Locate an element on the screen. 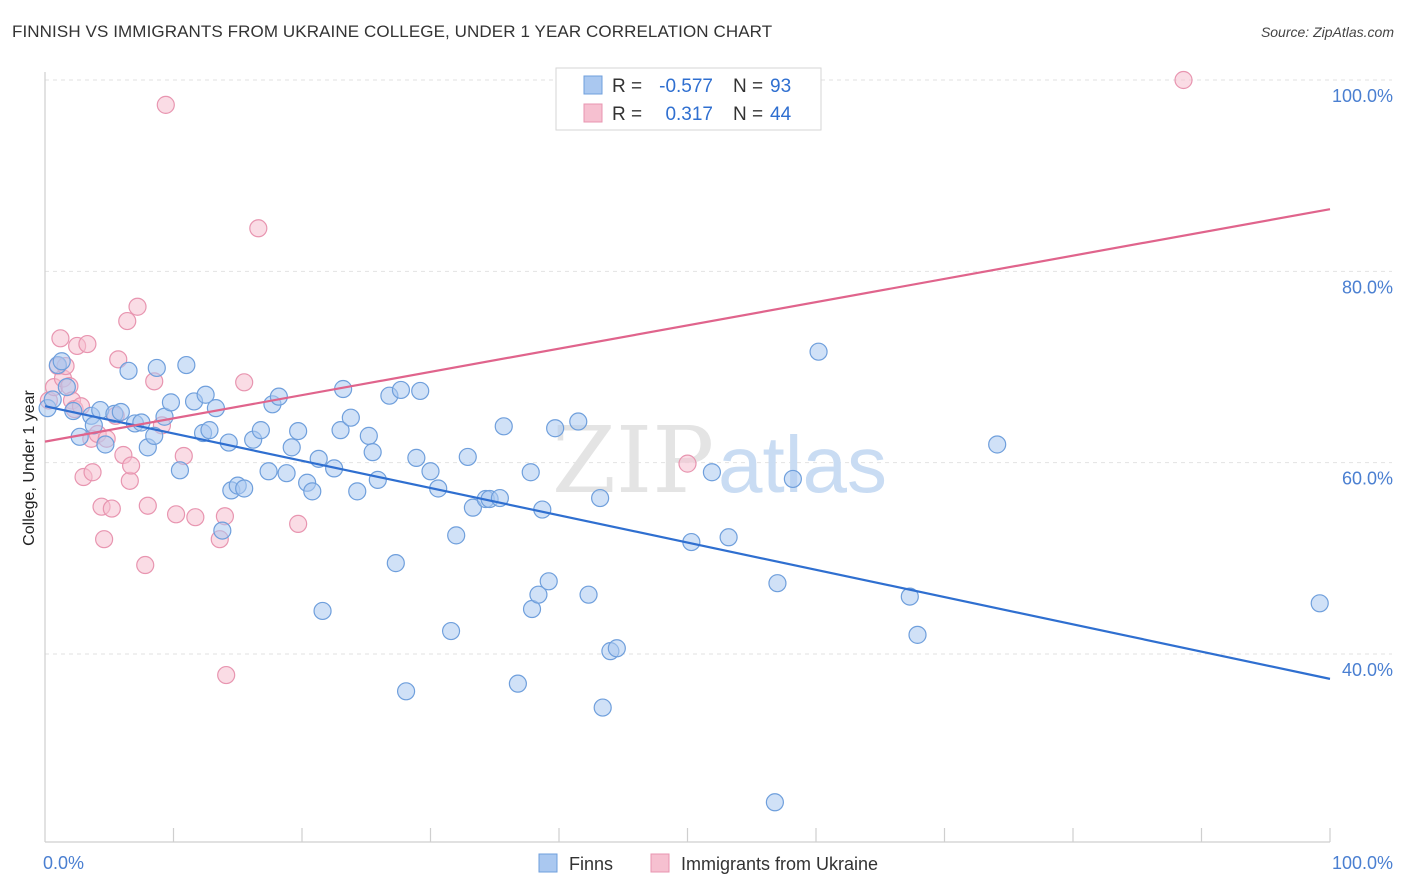 The height and width of the screenshot is (892, 1406). y-tick-labels: 40.0% 60.0% 80.0% 100.0% is located at coordinates (1362, 383).